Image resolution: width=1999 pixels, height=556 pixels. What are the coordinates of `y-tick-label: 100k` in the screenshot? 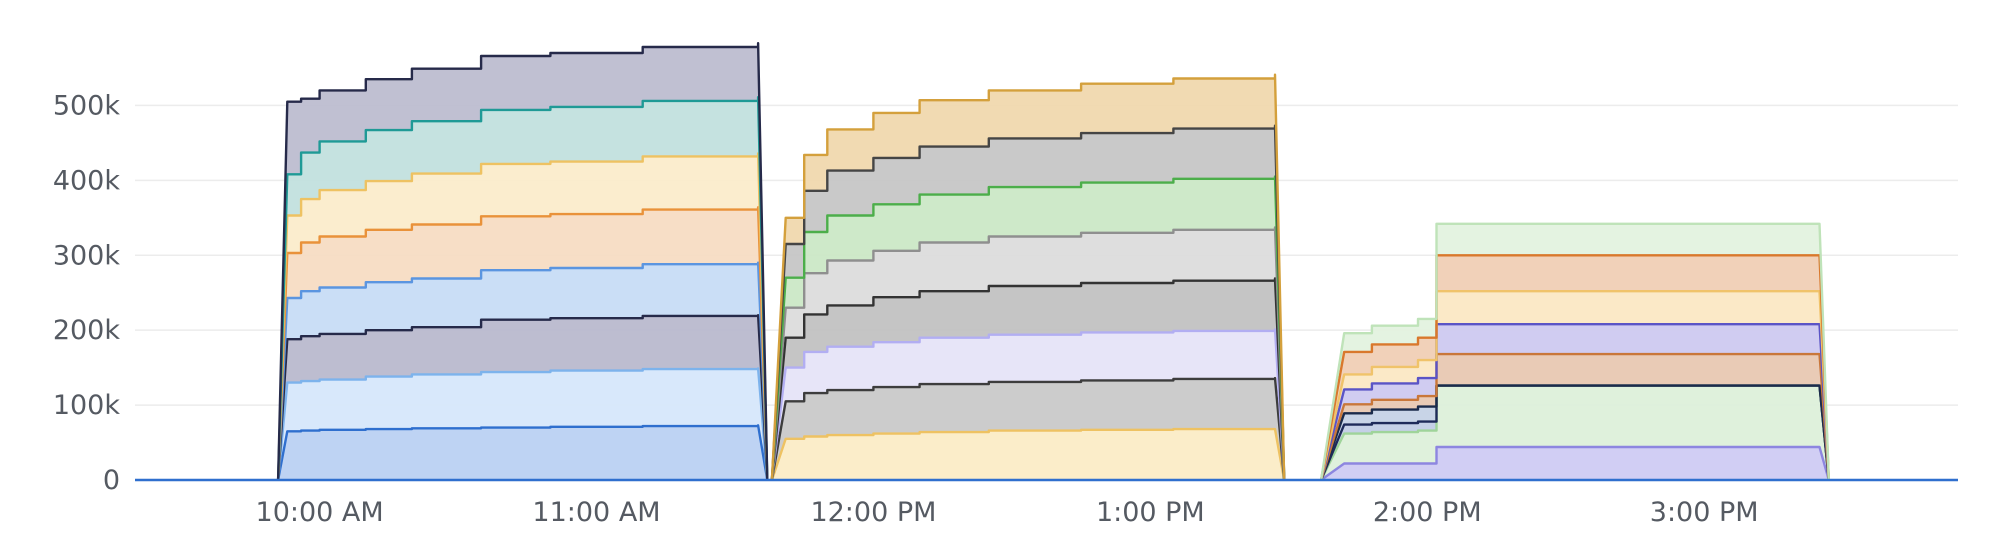 It's located at (87, 405).